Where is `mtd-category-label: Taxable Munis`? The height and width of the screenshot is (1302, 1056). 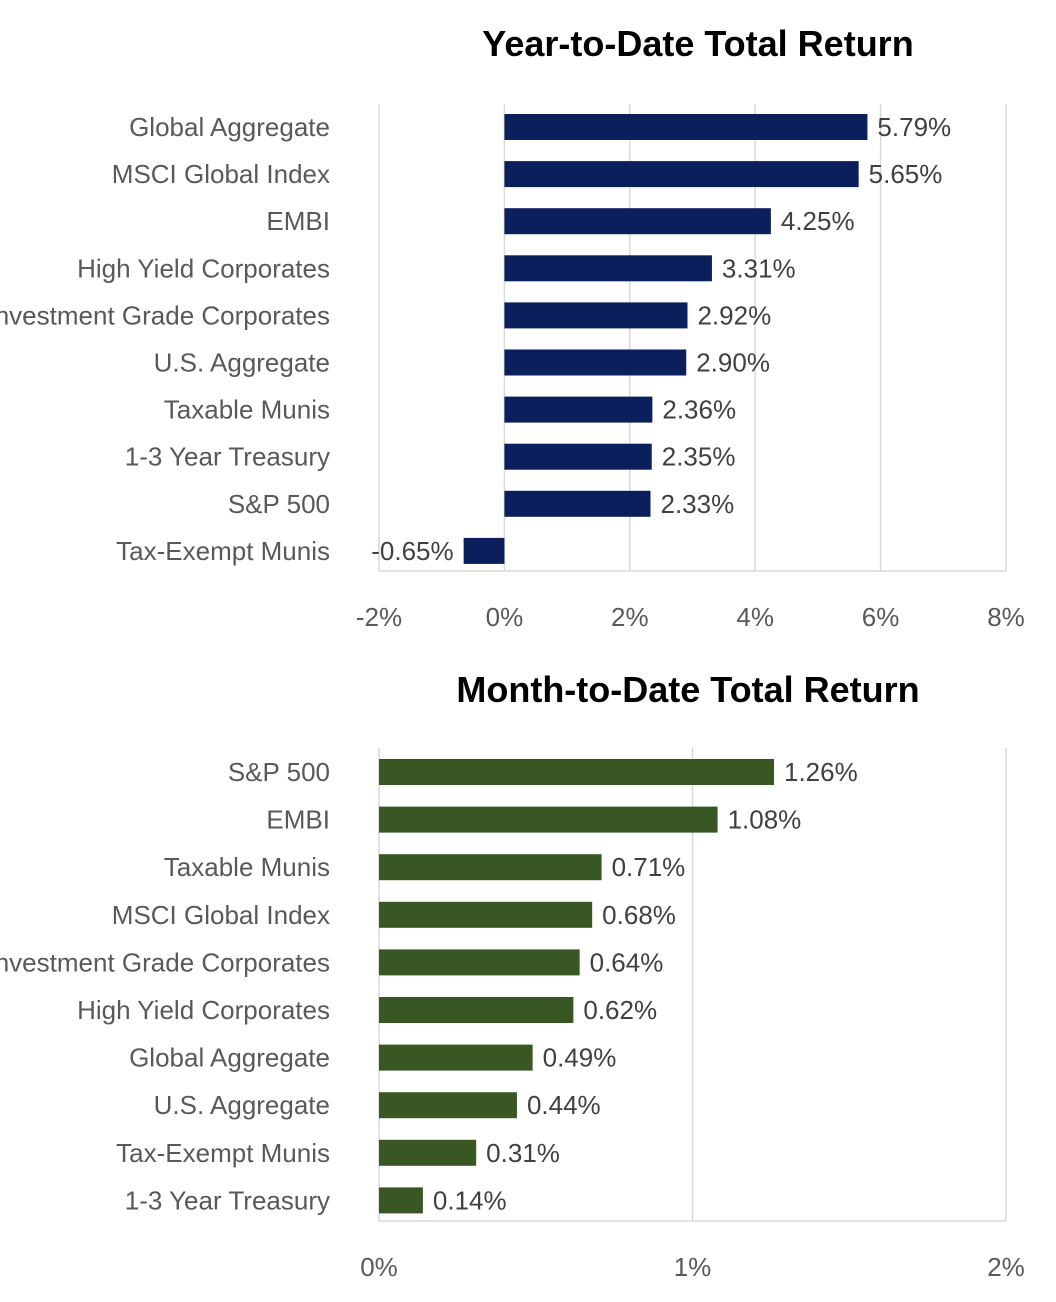
mtd-category-label: Taxable Munis is located at coordinates (247, 867).